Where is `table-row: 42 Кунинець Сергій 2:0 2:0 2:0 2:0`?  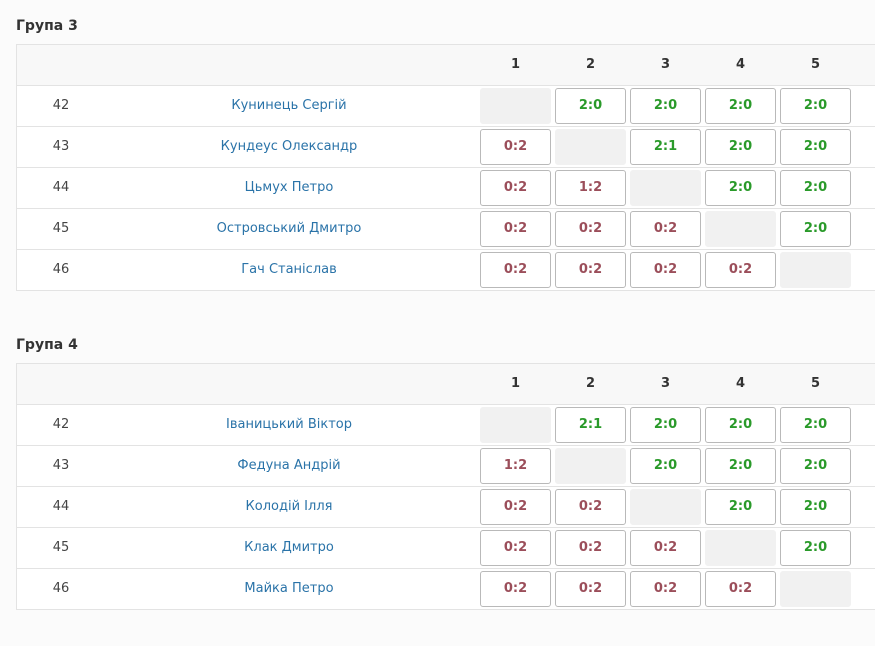
table-row: 42 Кунинець Сергій 2:0 2:0 2:0 2:0 is located at coordinates (446, 106).